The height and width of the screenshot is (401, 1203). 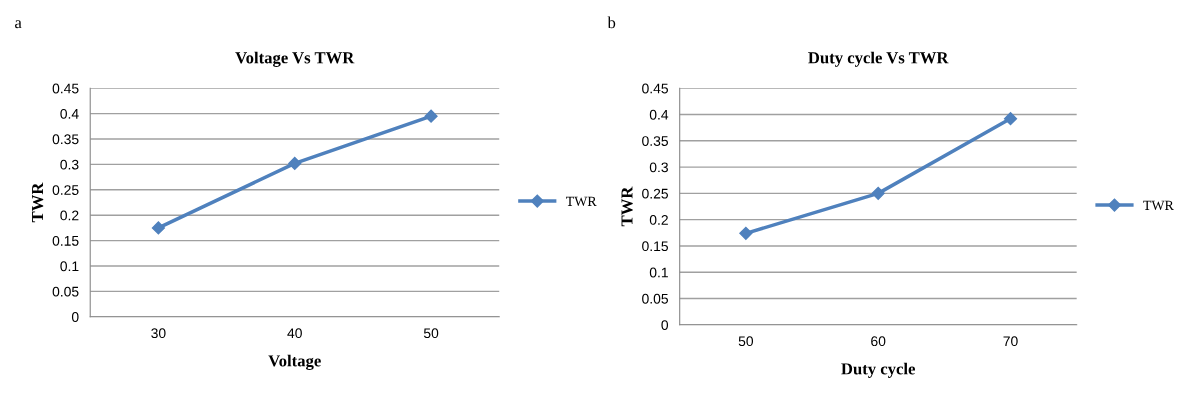 I want to click on x-tick-label: 40, so click(x=294, y=333).